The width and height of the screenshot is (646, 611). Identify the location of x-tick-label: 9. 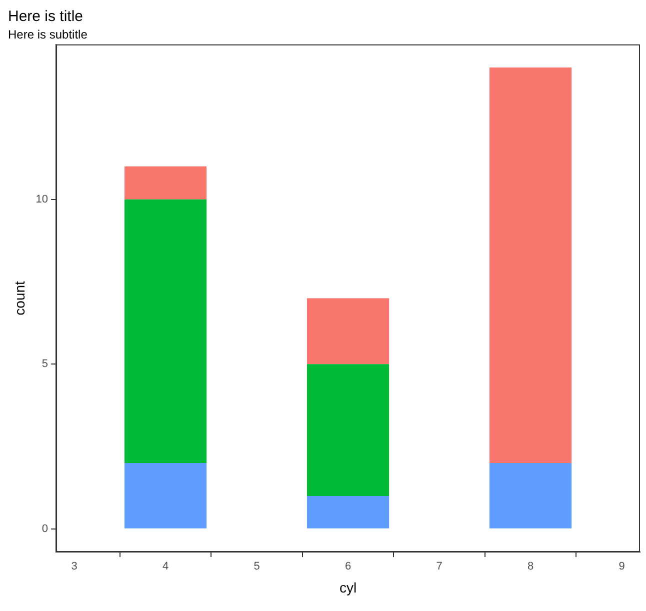
(621, 566).